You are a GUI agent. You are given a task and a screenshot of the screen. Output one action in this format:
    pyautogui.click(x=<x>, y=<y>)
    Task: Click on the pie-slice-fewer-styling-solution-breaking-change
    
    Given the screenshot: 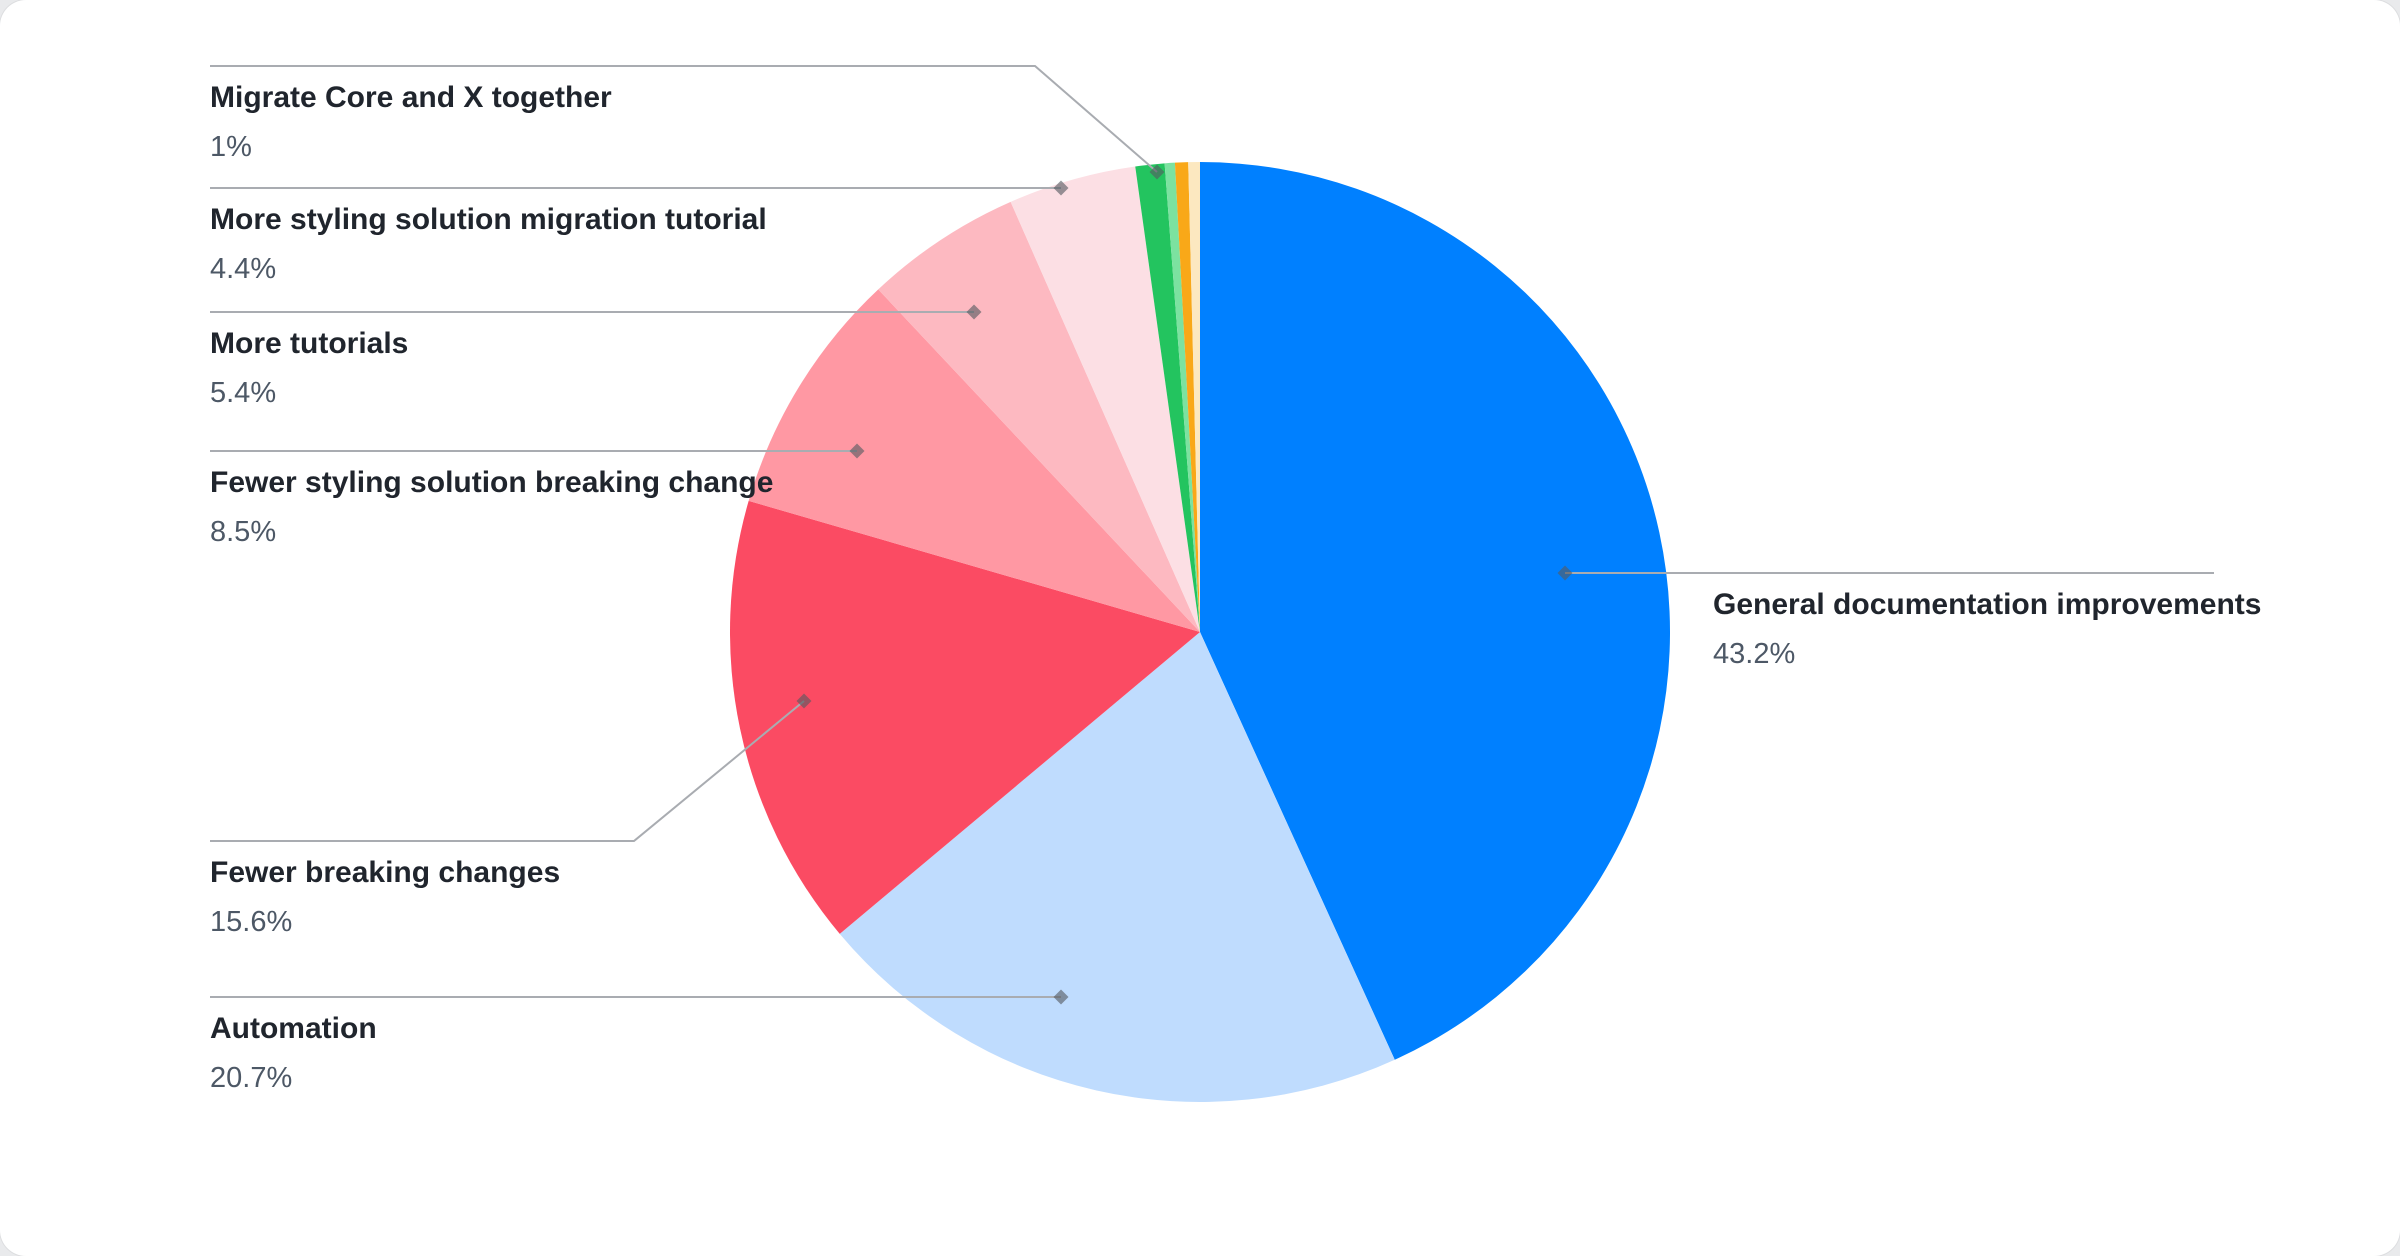 What is the action you would take?
    pyautogui.click(x=974, y=460)
    